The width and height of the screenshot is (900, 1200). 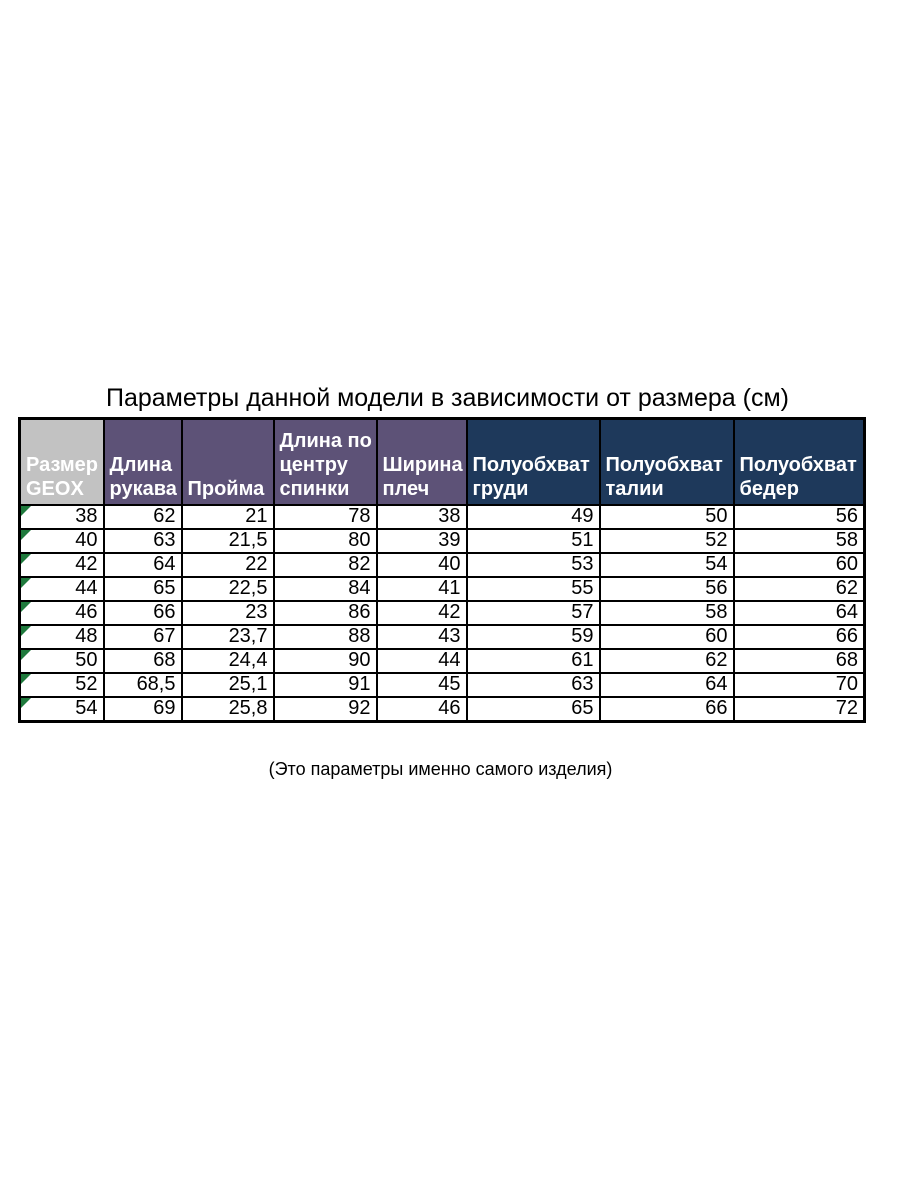 I want to click on value-cell: 57, so click(x=533, y=613).